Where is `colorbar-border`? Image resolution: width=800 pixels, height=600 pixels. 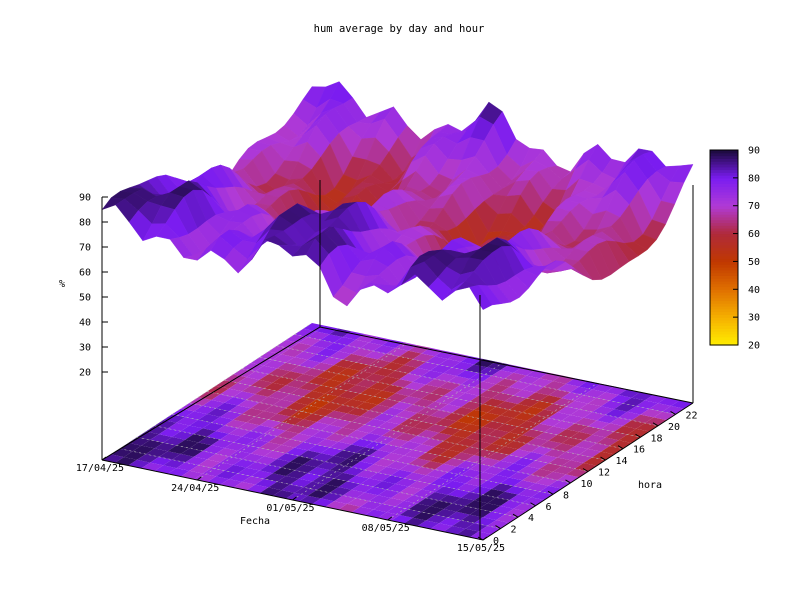 colorbar-border is located at coordinates (724, 247).